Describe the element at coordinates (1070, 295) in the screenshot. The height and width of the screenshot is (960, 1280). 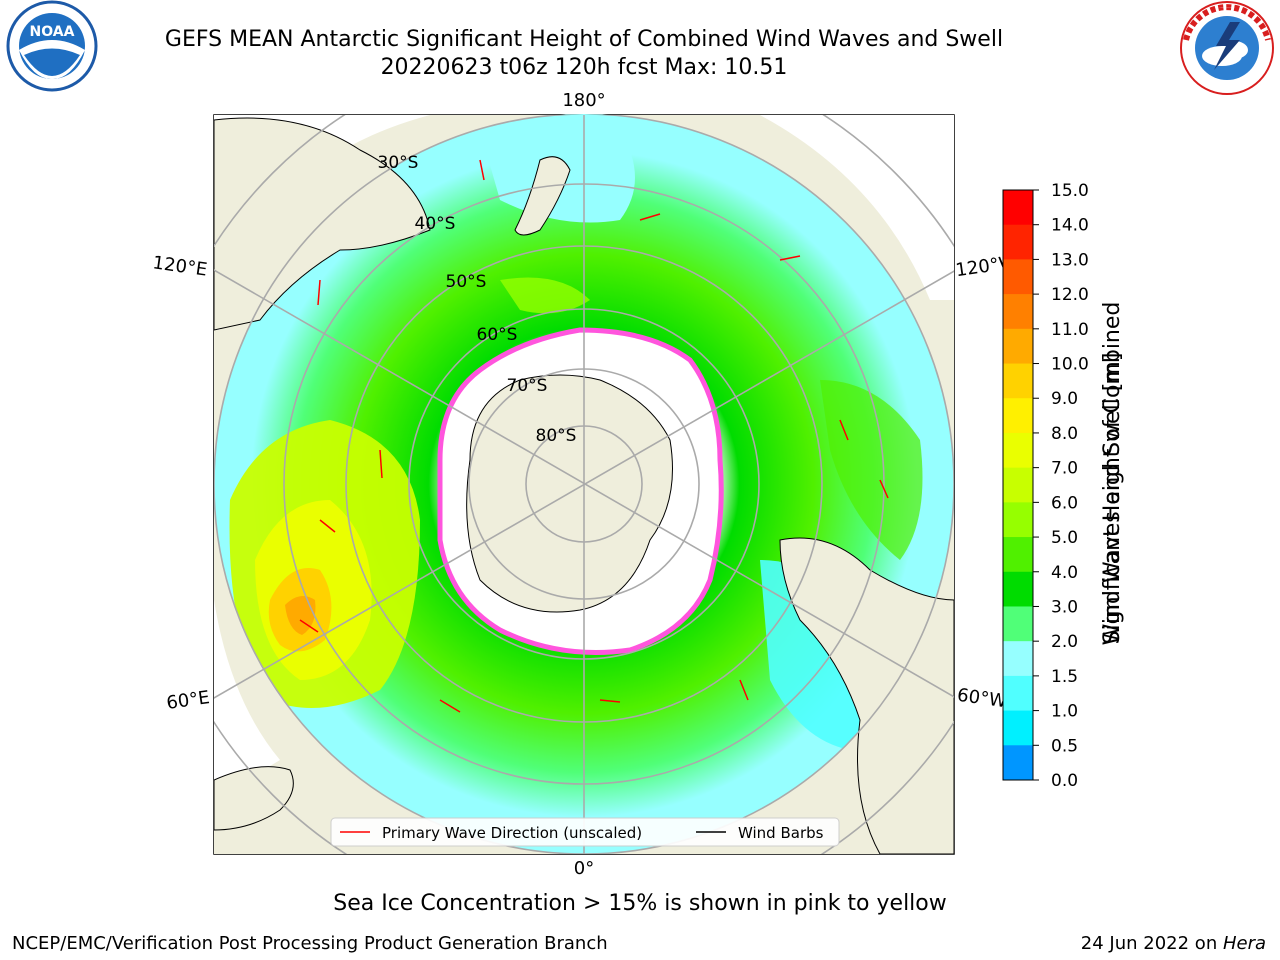
I see `colorbar-tick-label: 12.0` at that location.